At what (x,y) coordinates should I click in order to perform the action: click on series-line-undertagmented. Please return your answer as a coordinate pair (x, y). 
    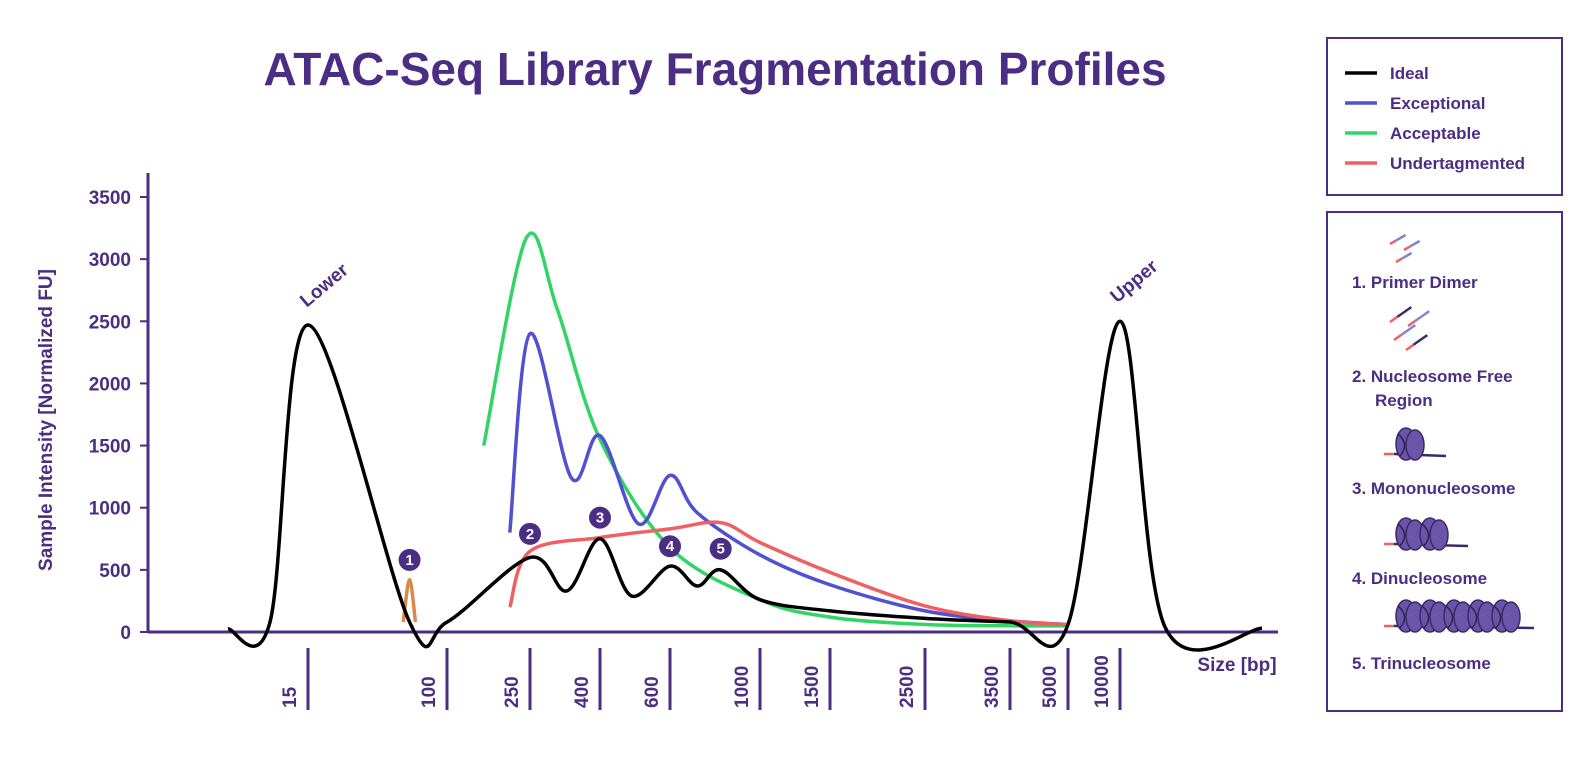
    Looking at the image, I should click on (788, 573).